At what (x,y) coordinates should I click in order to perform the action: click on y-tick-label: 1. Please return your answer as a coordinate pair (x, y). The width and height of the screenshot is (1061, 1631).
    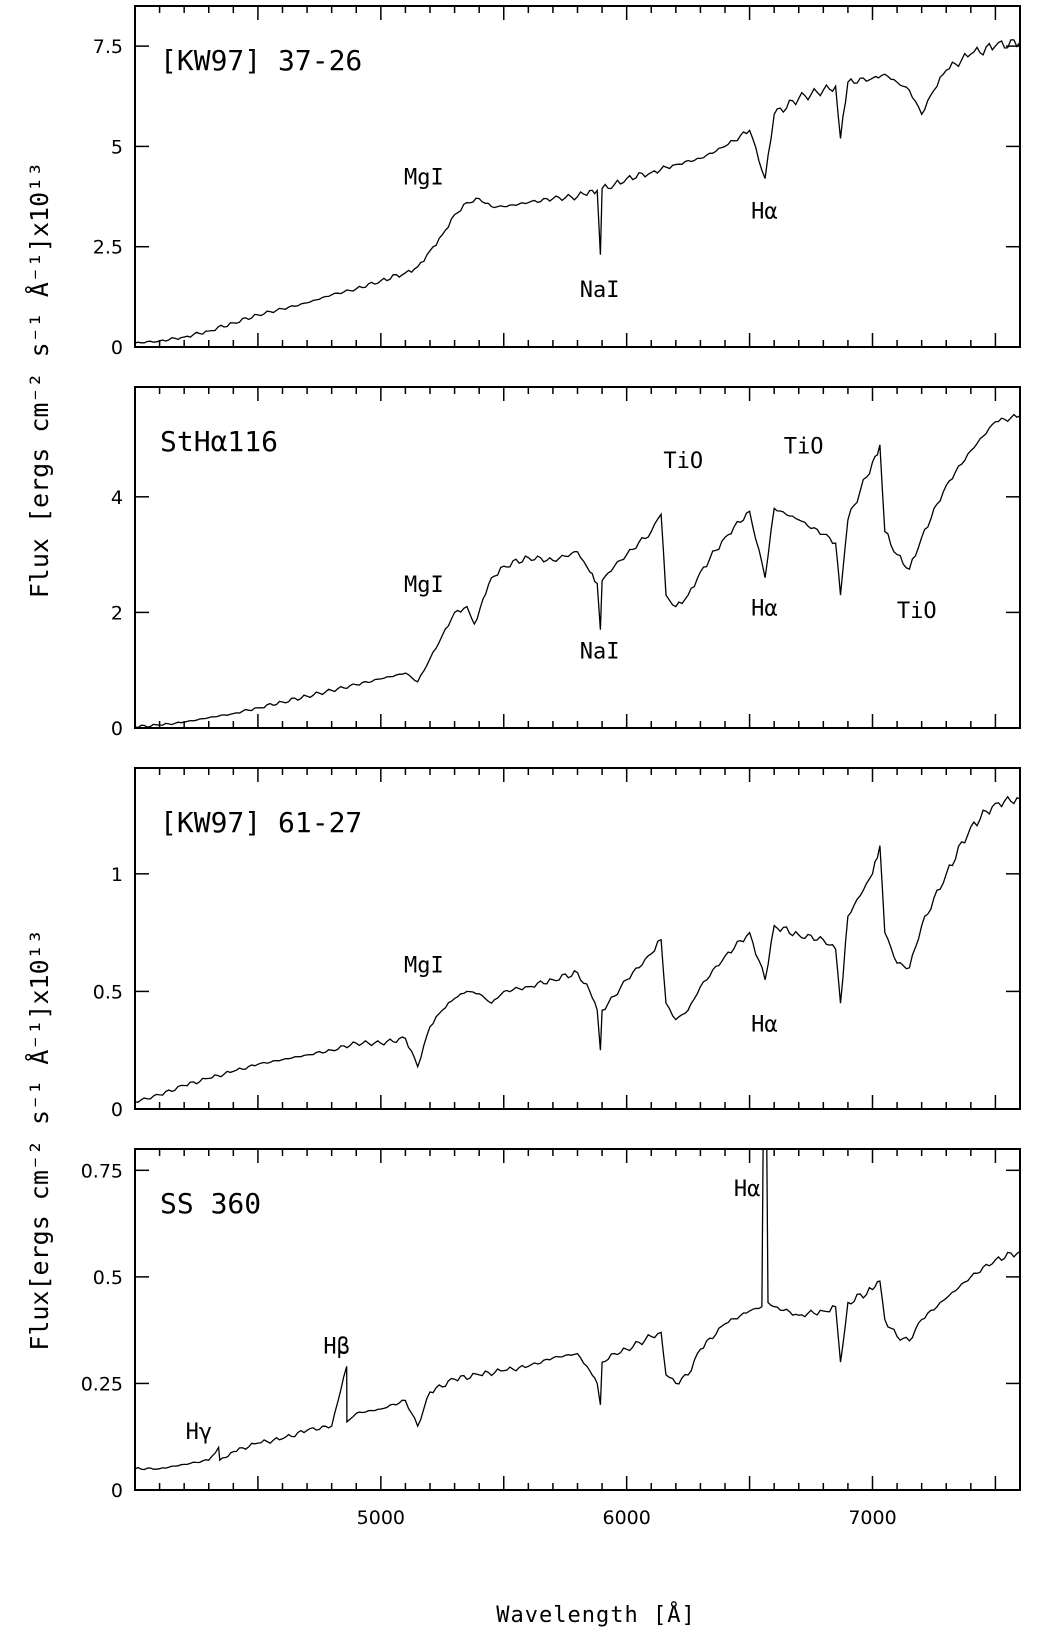
    Looking at the image, I should click on (117, 875).